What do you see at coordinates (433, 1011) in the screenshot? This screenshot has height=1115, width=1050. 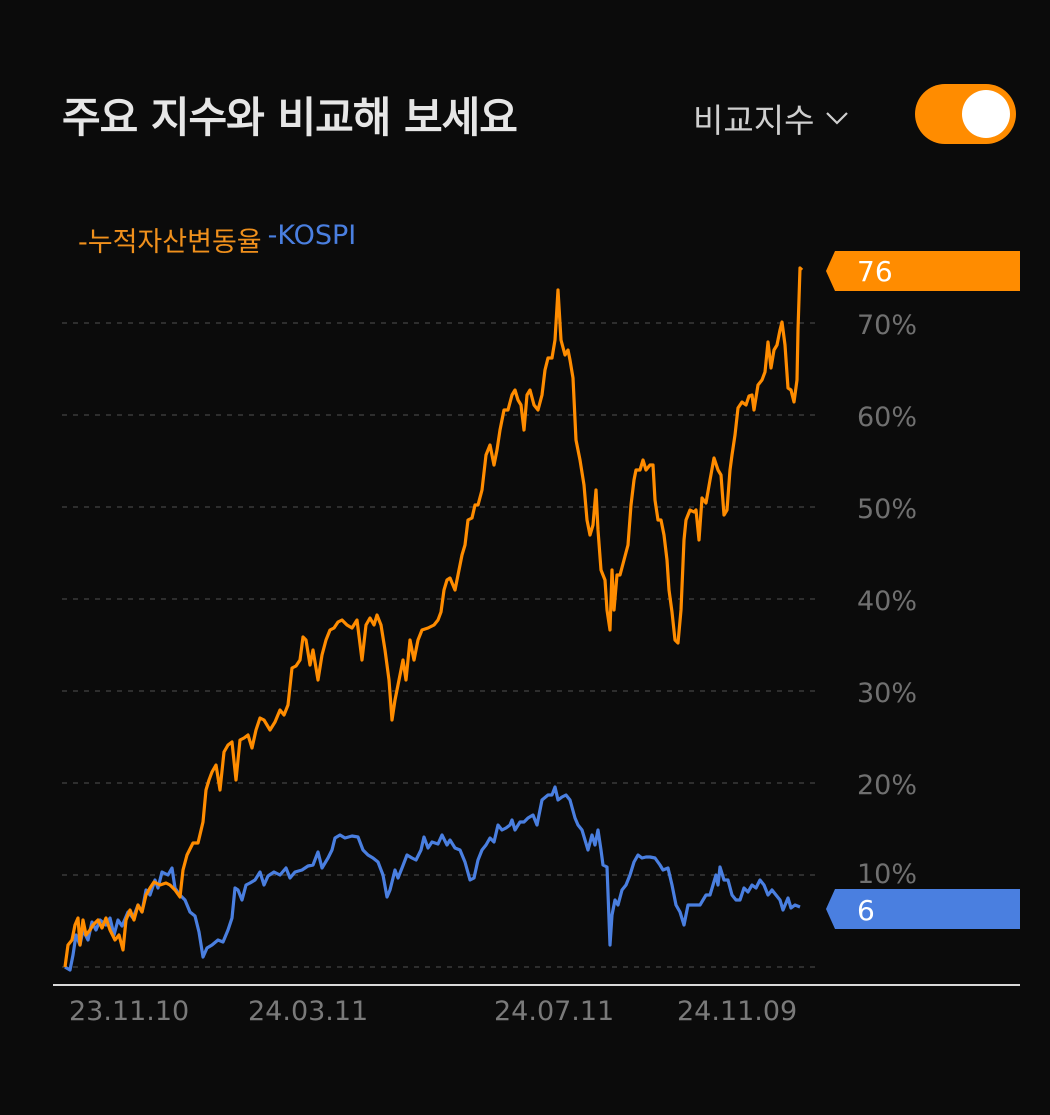 I see `x-axis-labels: 23.11.10 24.03.11 24.07.11 24.11.09` at bounding box center [433, 1011].